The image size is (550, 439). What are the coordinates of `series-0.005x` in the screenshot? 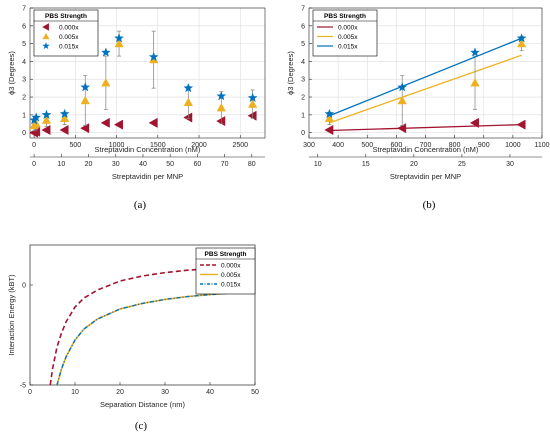 It's located at (143, 81).